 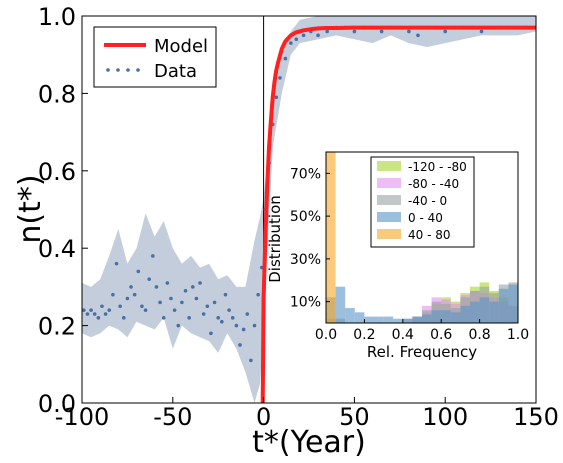 I want to click on main-legend-box, so click(x=155, y=57).